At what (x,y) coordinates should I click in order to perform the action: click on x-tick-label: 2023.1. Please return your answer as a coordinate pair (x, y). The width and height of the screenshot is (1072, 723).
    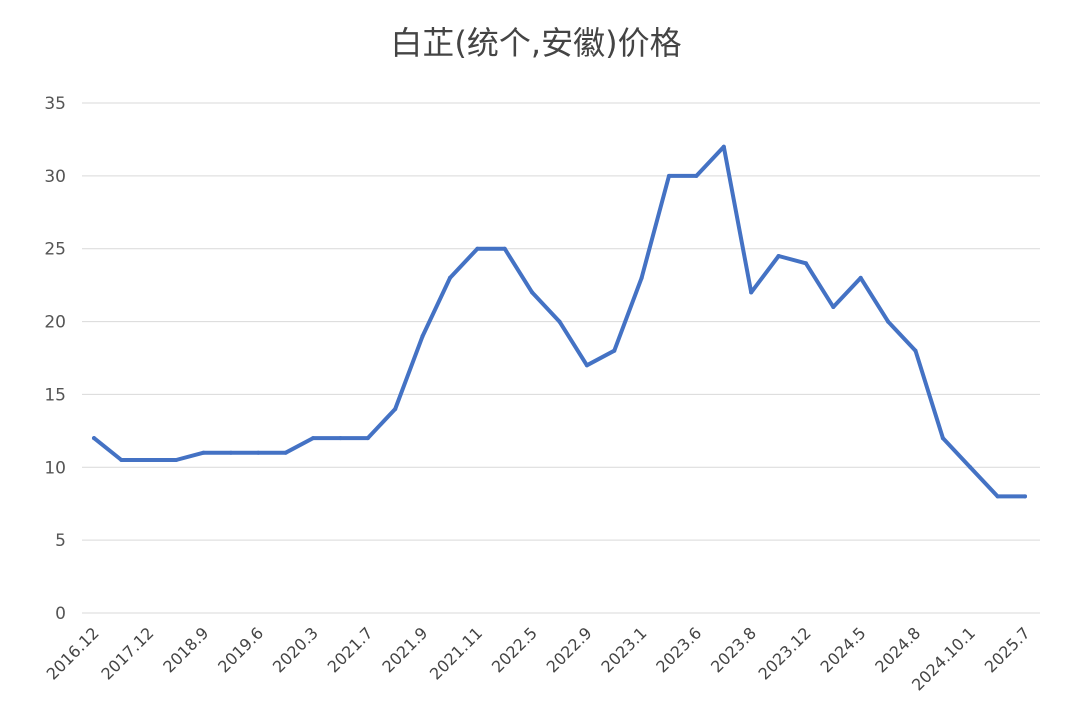
    Looking at the image, I should click on (623, 649).